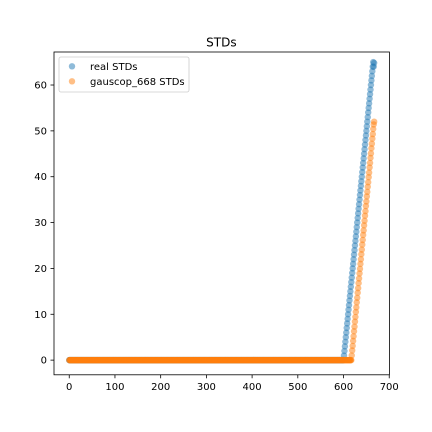 The image size is (432, 432). Describe the element at coordinates (72, 66) in the screenshot. I see `legend-marker-real-stds` at that location.